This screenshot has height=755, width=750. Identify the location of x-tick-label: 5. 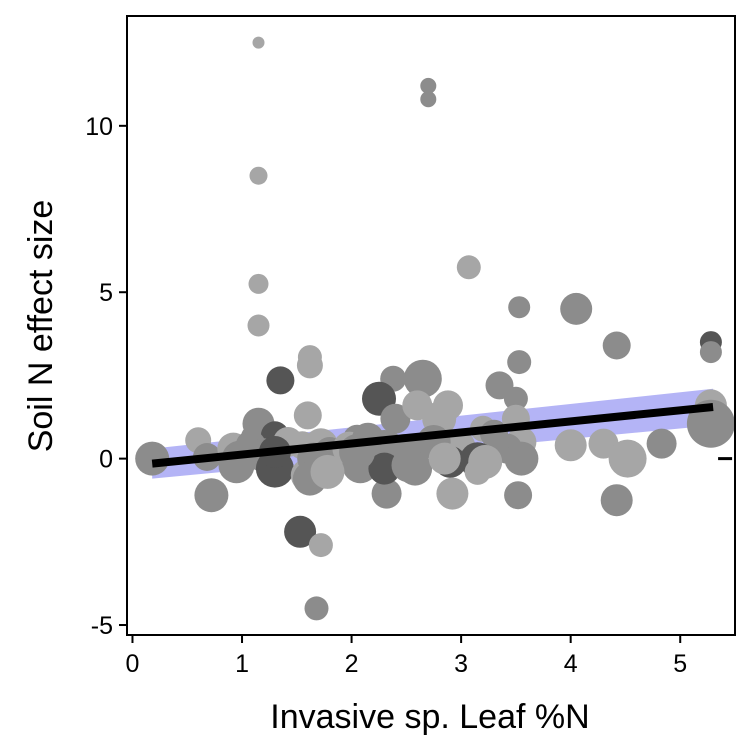
(680, 664).